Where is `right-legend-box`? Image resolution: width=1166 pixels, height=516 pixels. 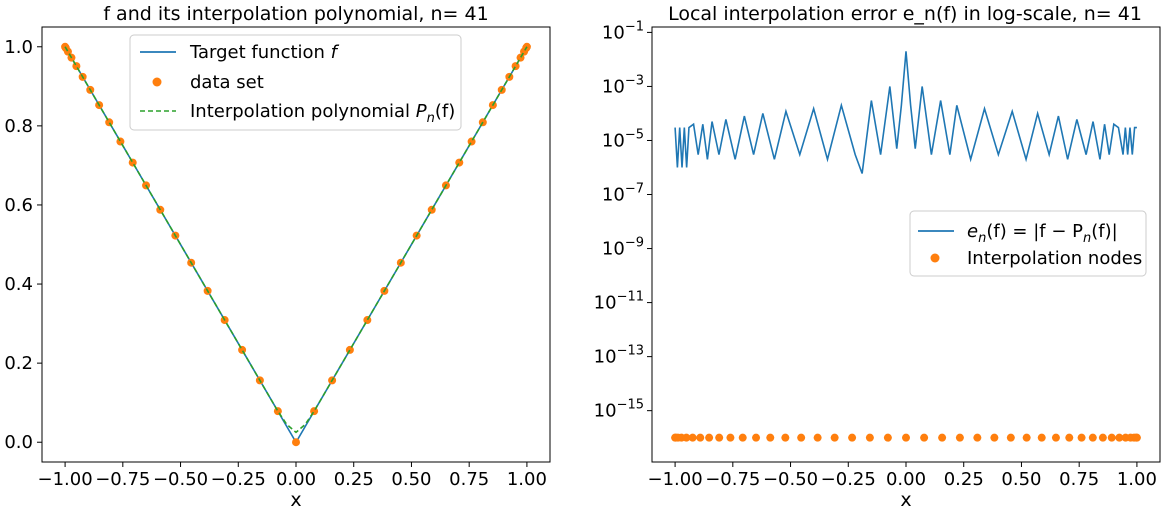 right-legend-box is located at coordinates (1028, 243).